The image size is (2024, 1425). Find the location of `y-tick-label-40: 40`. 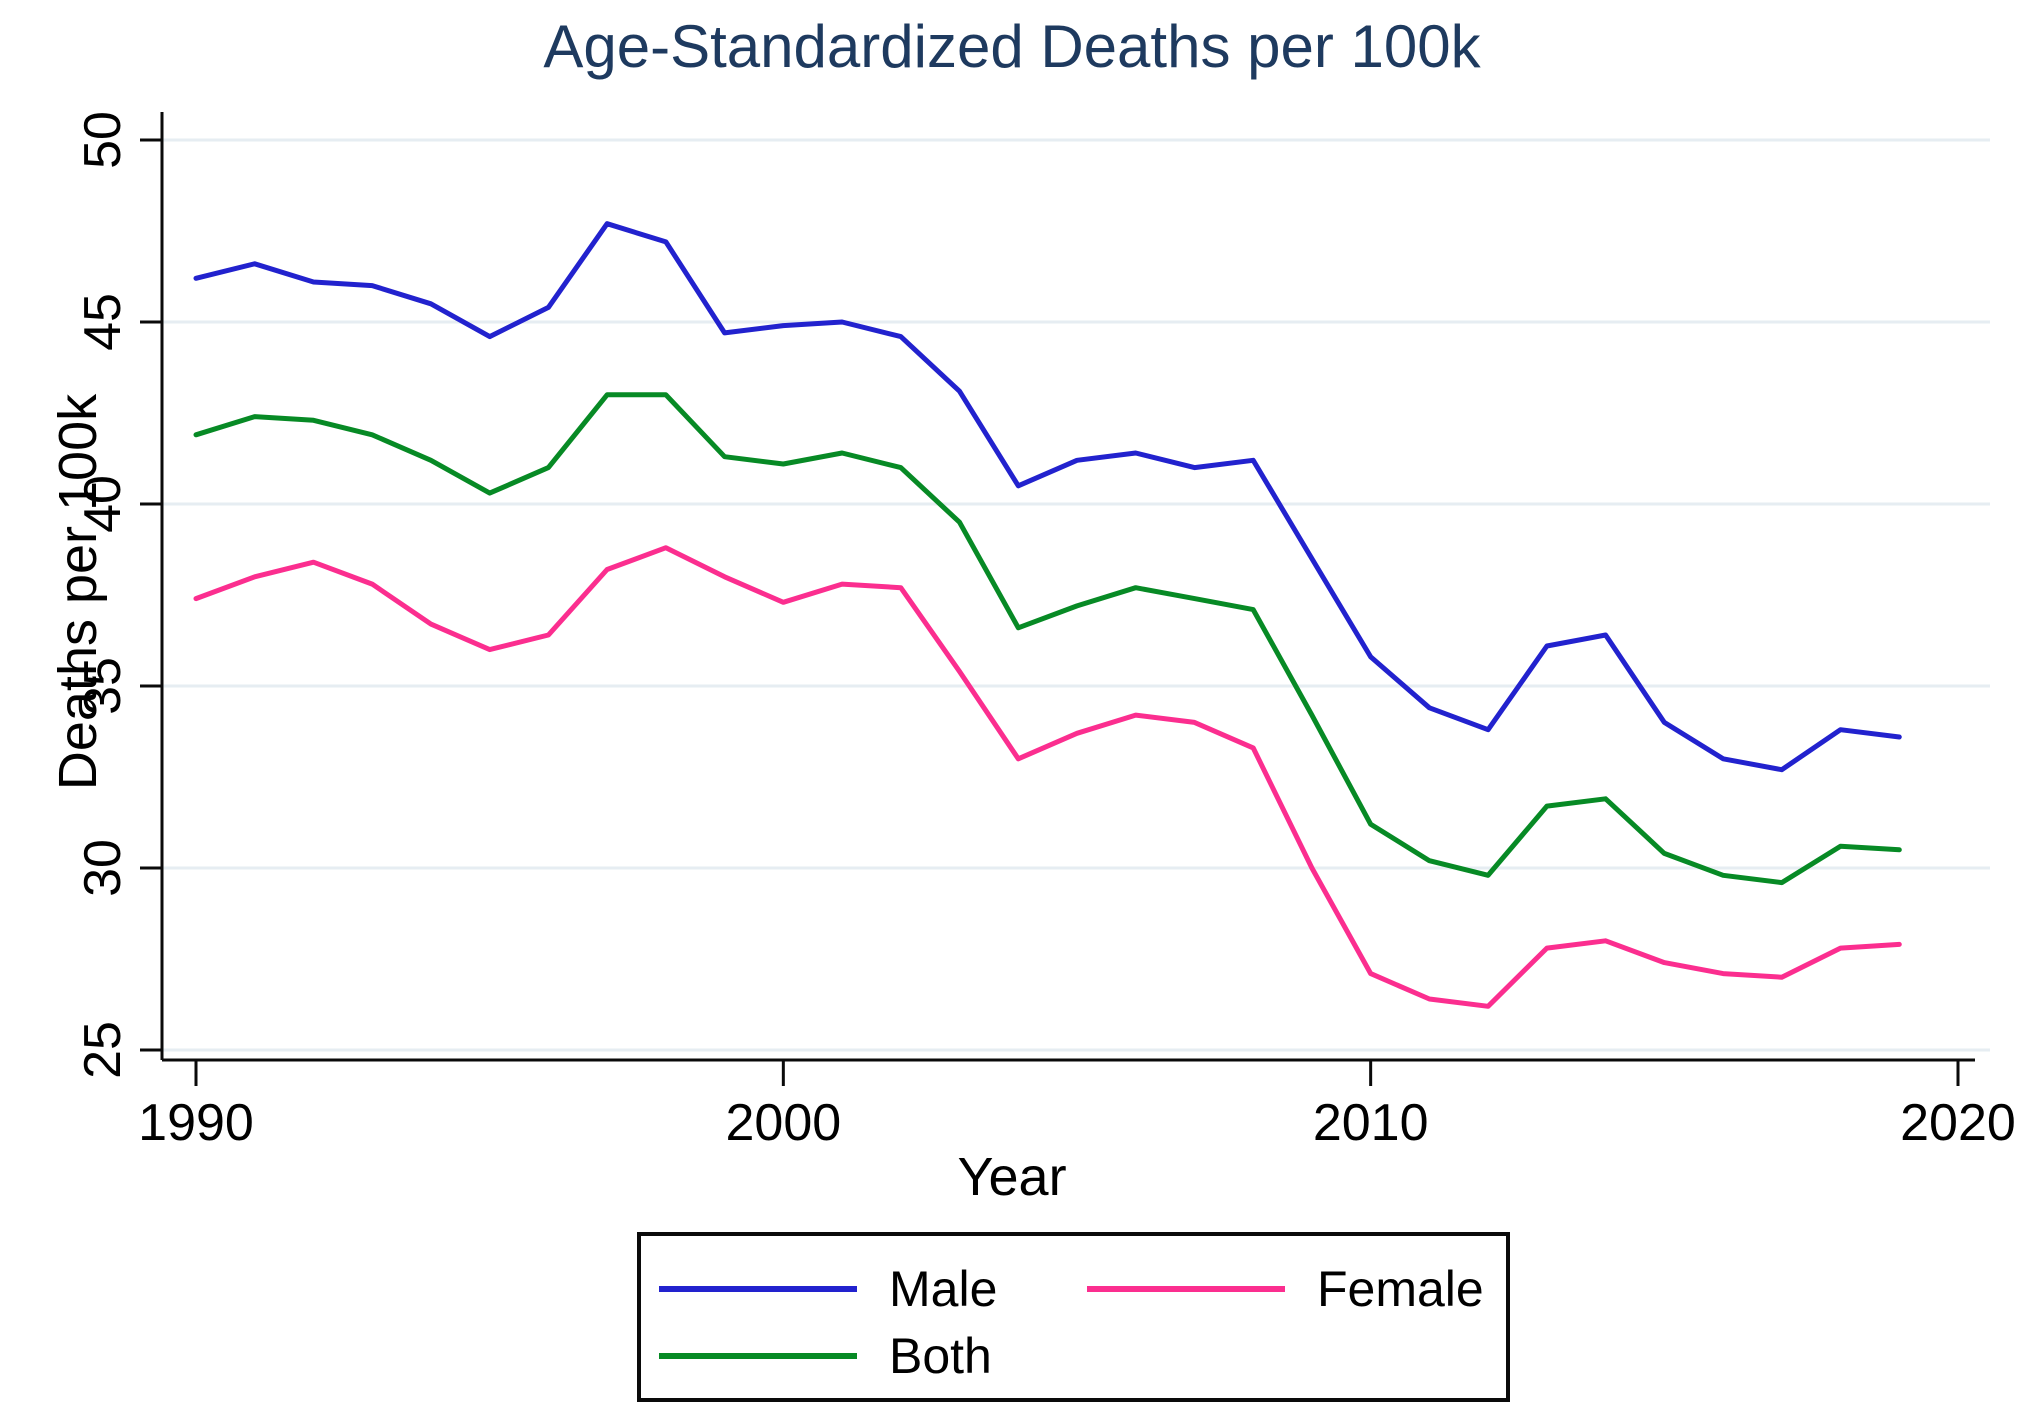

y-tick-label-40: 40 is located at coordinates (103, 504).